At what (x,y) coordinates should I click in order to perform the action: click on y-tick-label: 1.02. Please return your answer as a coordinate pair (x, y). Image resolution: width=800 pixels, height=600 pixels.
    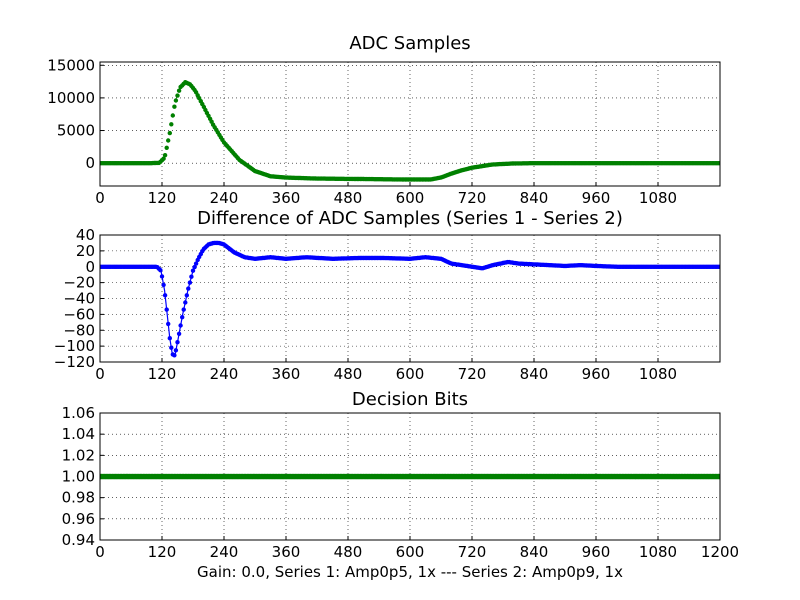
    Looking at the image, I should click on (78, 455).